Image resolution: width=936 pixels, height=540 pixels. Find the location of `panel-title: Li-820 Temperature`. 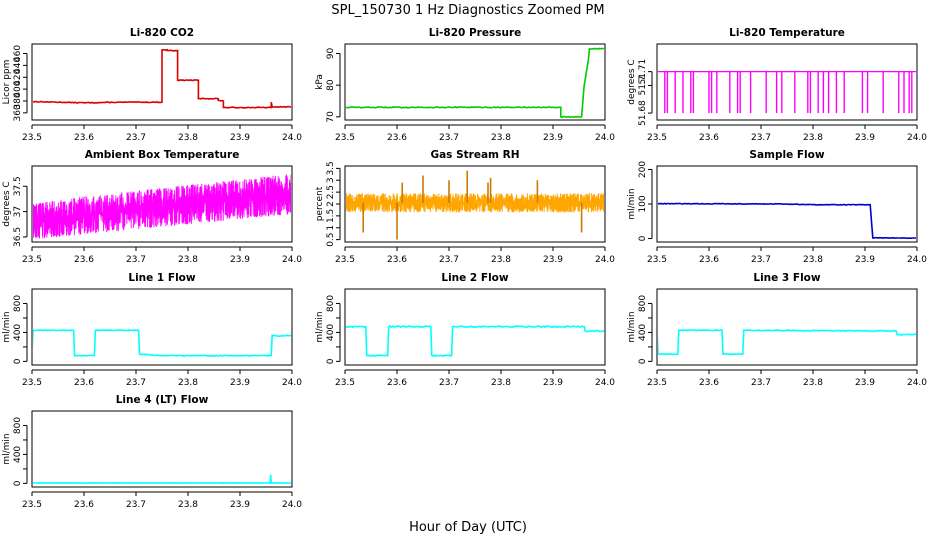

panel-title: Li-820 Temperature is located at coordinates (787, 33).